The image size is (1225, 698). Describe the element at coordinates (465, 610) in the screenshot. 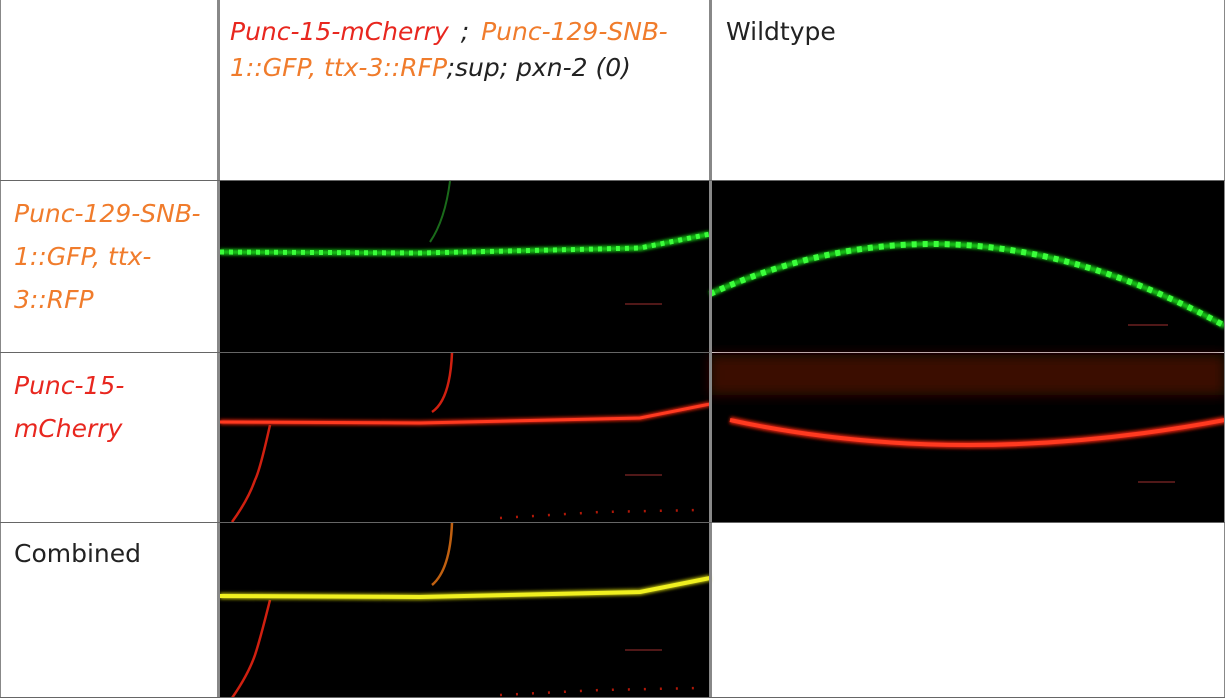

I see `merged-image` at that location.